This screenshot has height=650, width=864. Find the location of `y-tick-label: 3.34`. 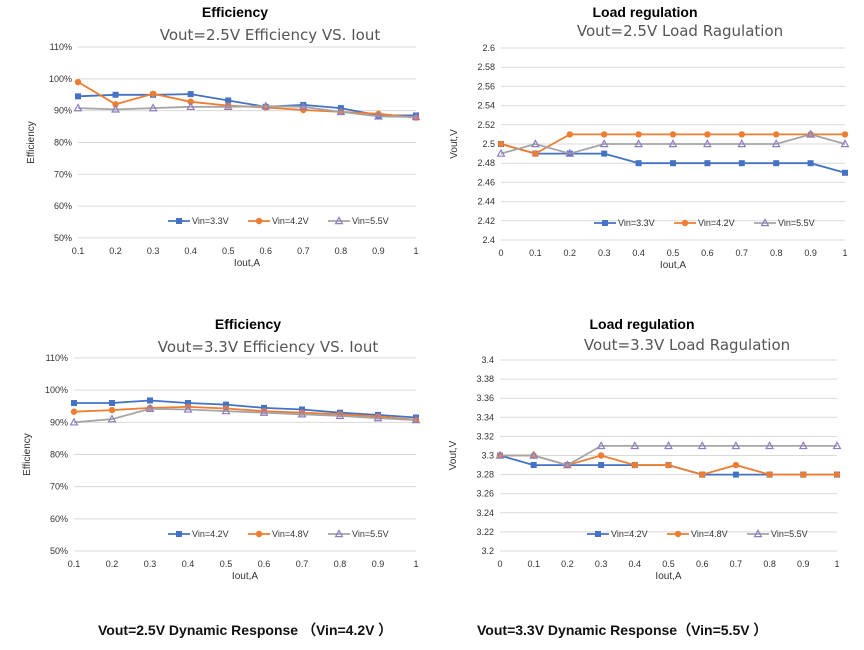

y-tick-label: 3.34 is located at coordinates (485, 417).